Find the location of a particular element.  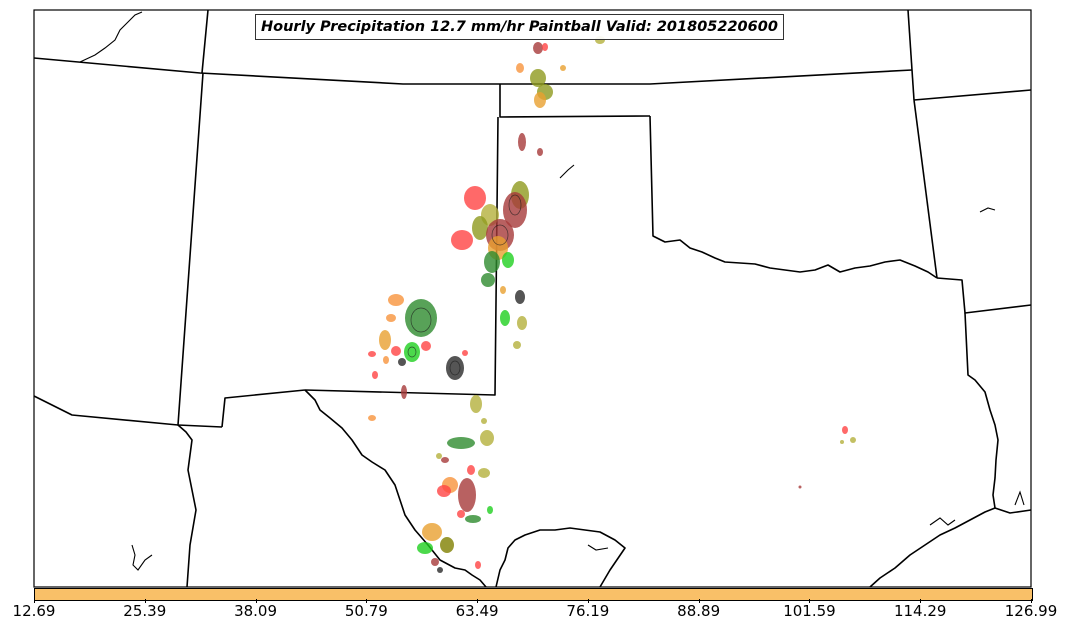

border-tx-la is located at coordinates (981, 410).